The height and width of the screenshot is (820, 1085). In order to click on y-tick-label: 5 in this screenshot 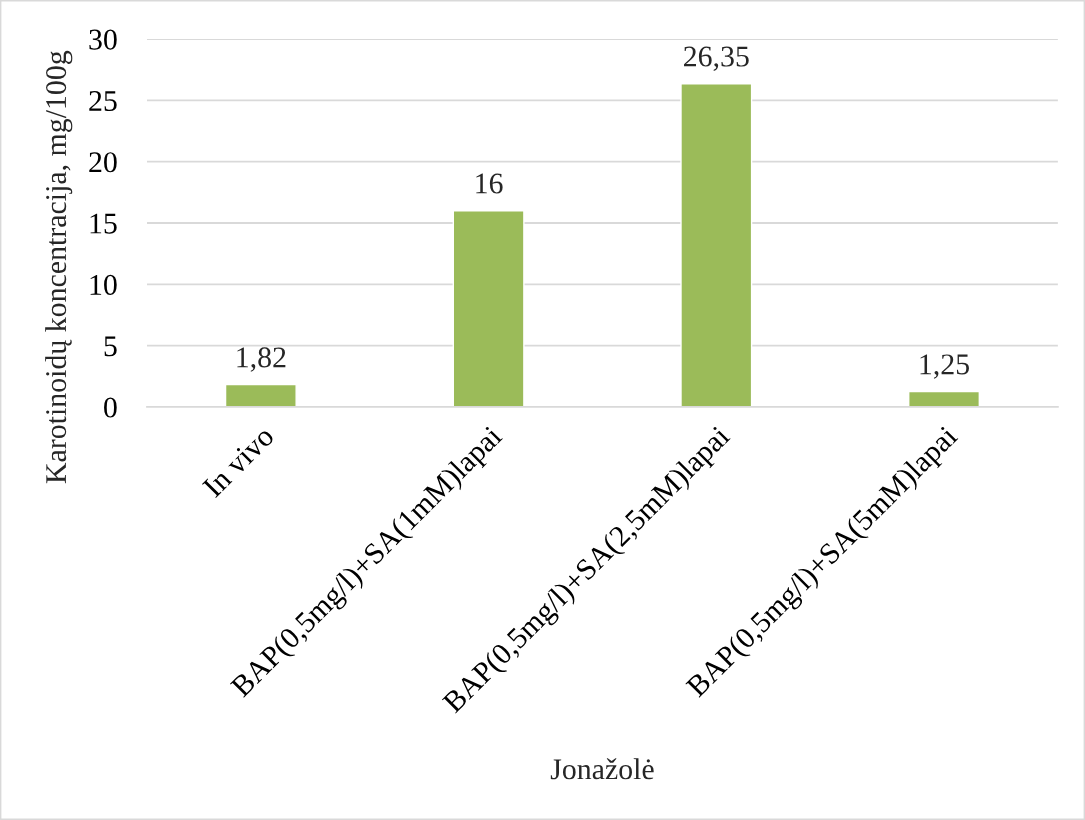, I will do `click(110, 346)`.